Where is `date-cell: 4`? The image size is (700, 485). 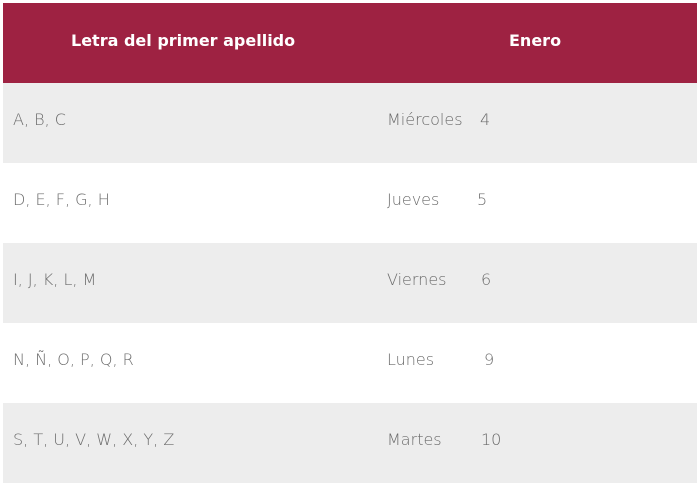
date-cell: 4 is located at coordinates (485, 119).